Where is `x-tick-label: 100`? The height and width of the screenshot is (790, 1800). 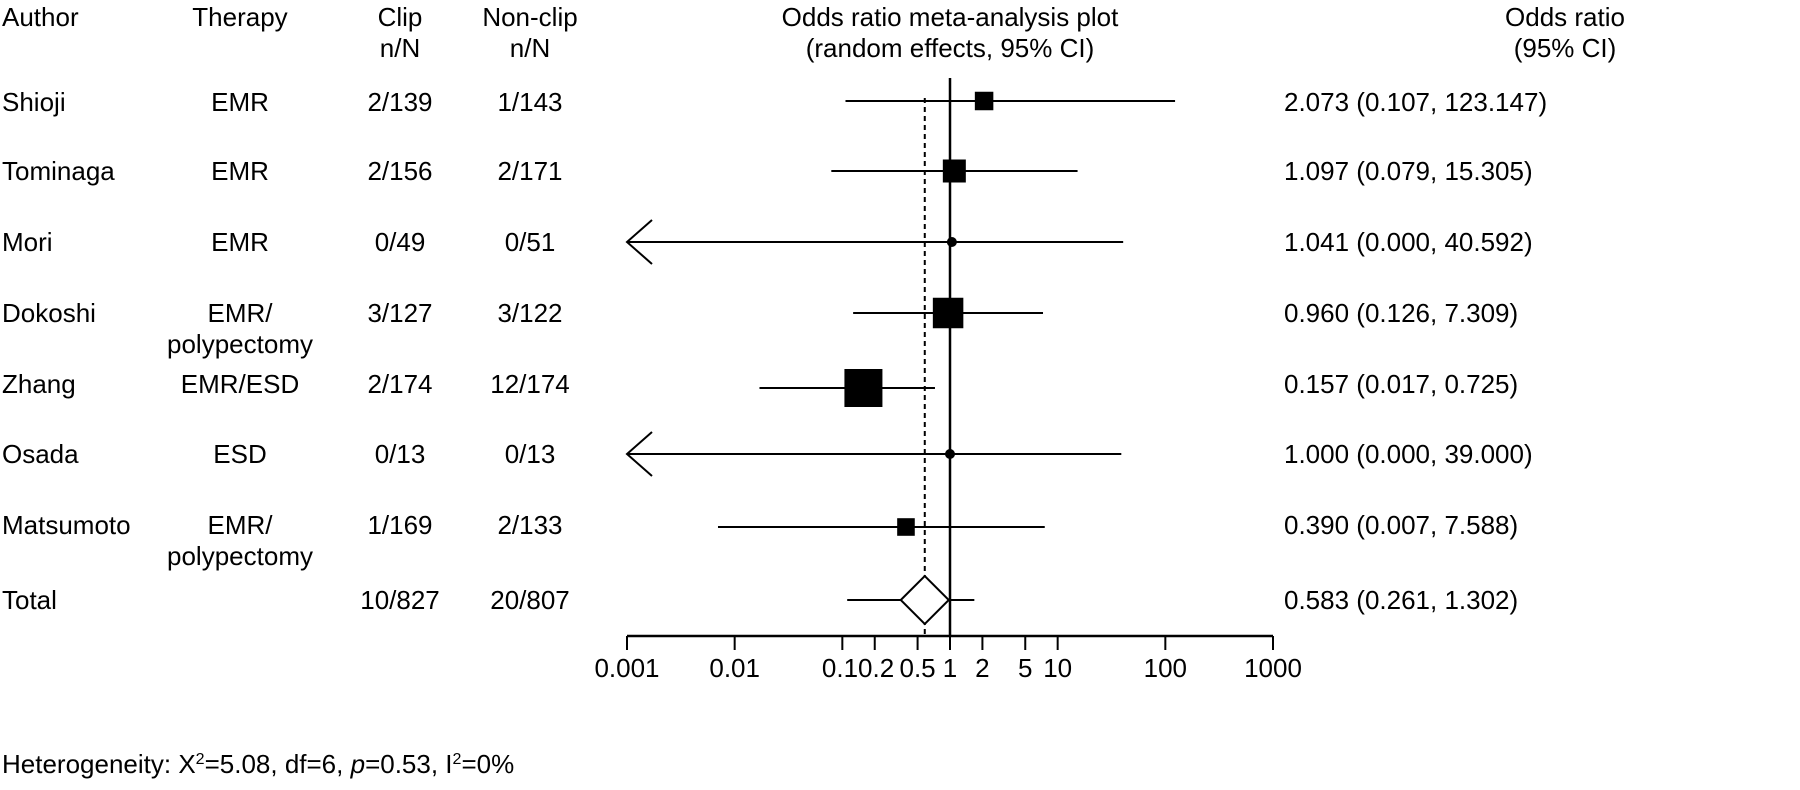
x-tick-label: 100 is located at coordinates (1165, 668).